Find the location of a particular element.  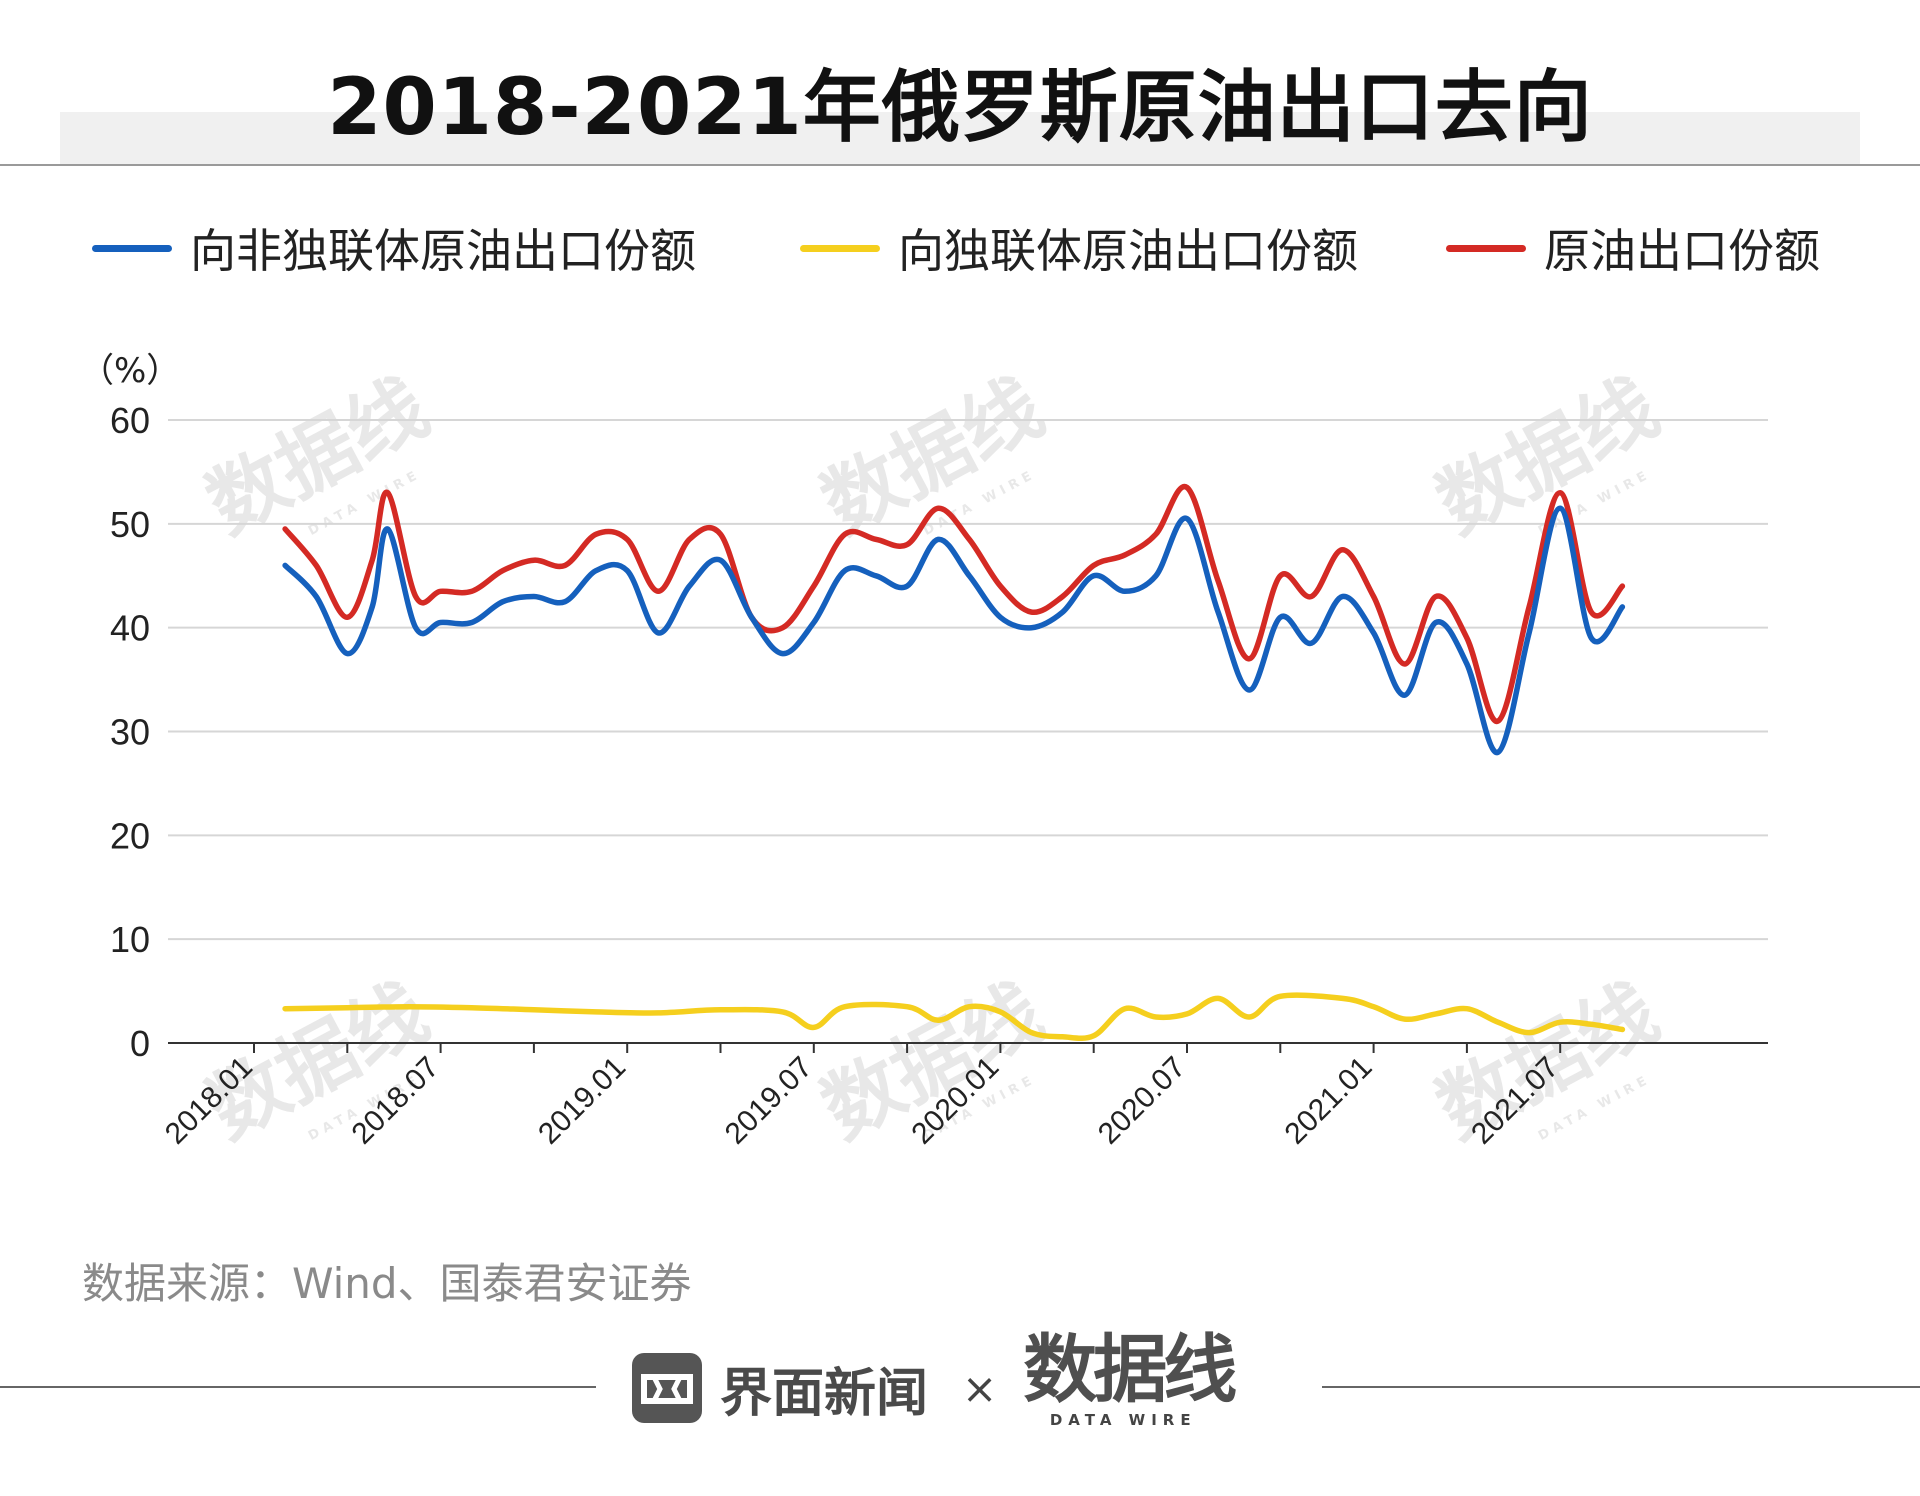

footer-rule-right is located at coordinates (1621, 1387).